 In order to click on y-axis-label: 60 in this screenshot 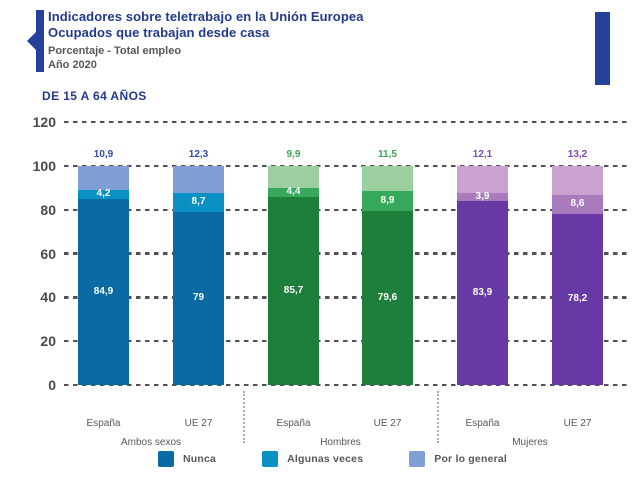, I will do `click(48, 253)`.